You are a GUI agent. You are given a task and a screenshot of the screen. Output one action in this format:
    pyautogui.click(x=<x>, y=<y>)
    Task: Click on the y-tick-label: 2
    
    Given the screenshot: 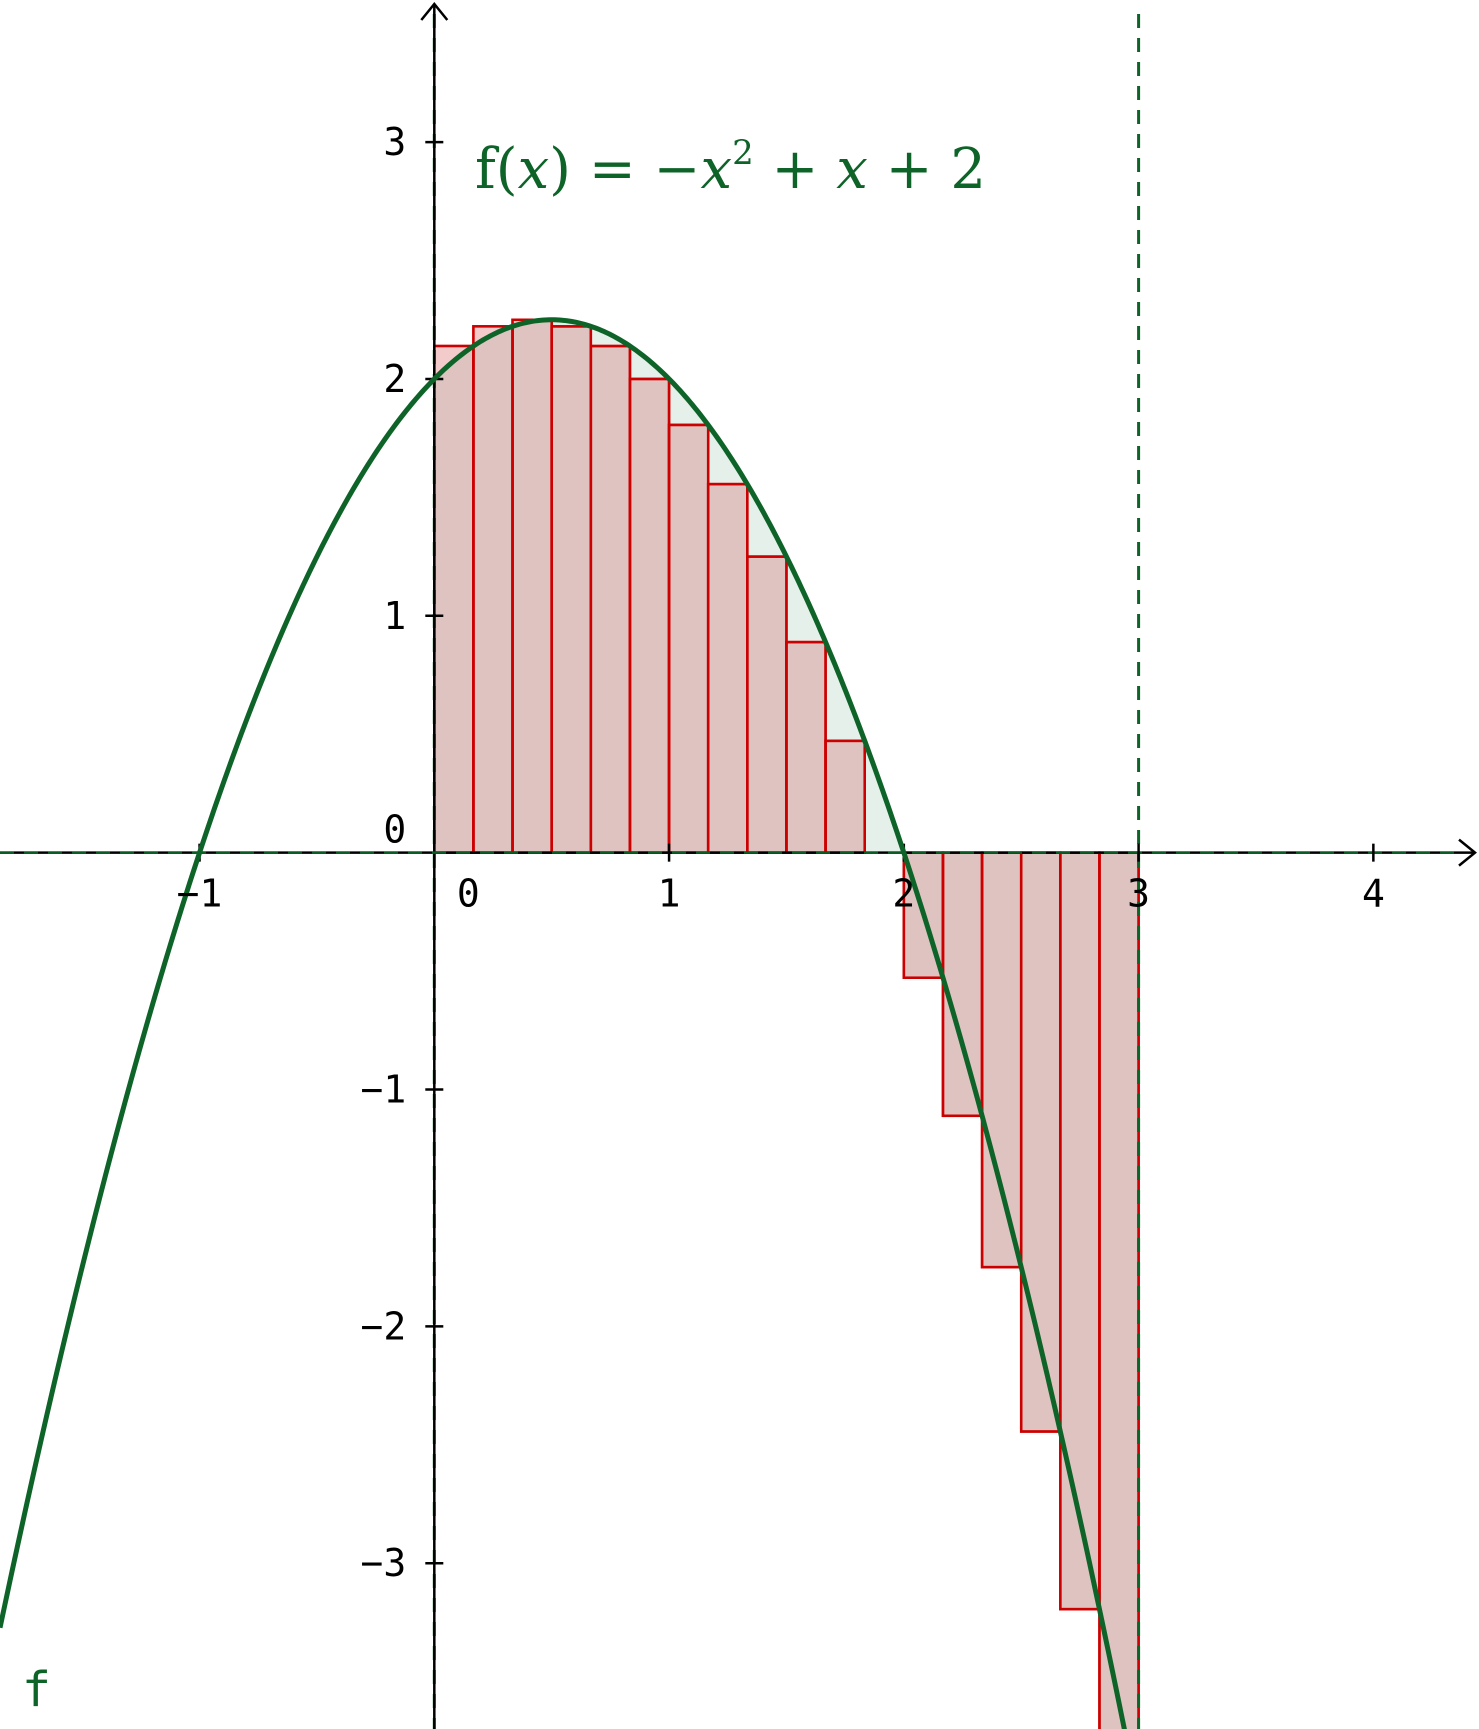 What is the action you would take?
    pyautogui.click(x=394, y=379)
    